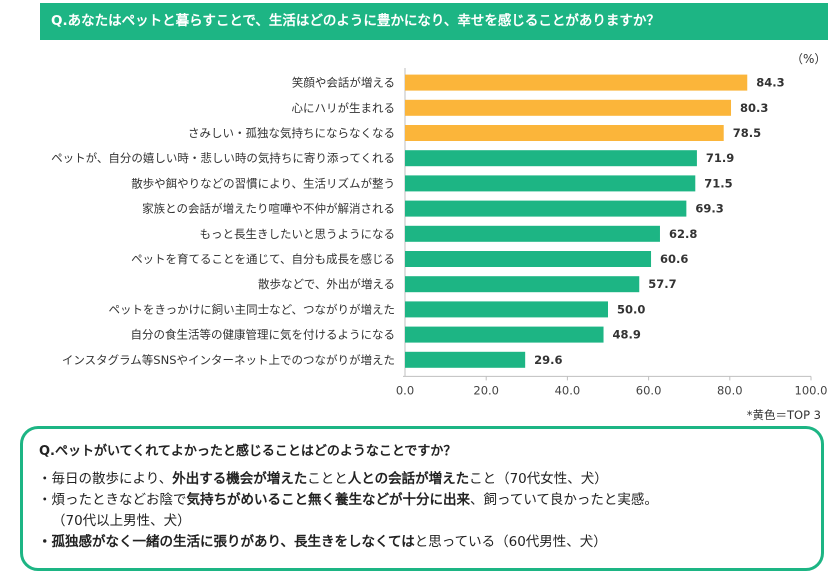  Describe the element at coordinates (105, 479) in the screenshot. I see `comment-1-text-a: ・毎日の散歩により、` at that location.